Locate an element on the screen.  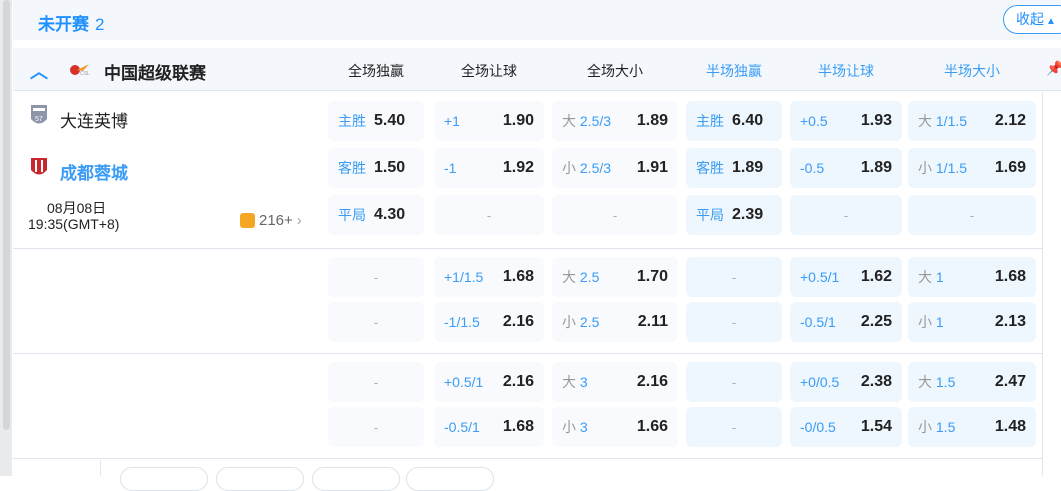
chevron-up-icon: ︿ is located at coordinates (39, 72).